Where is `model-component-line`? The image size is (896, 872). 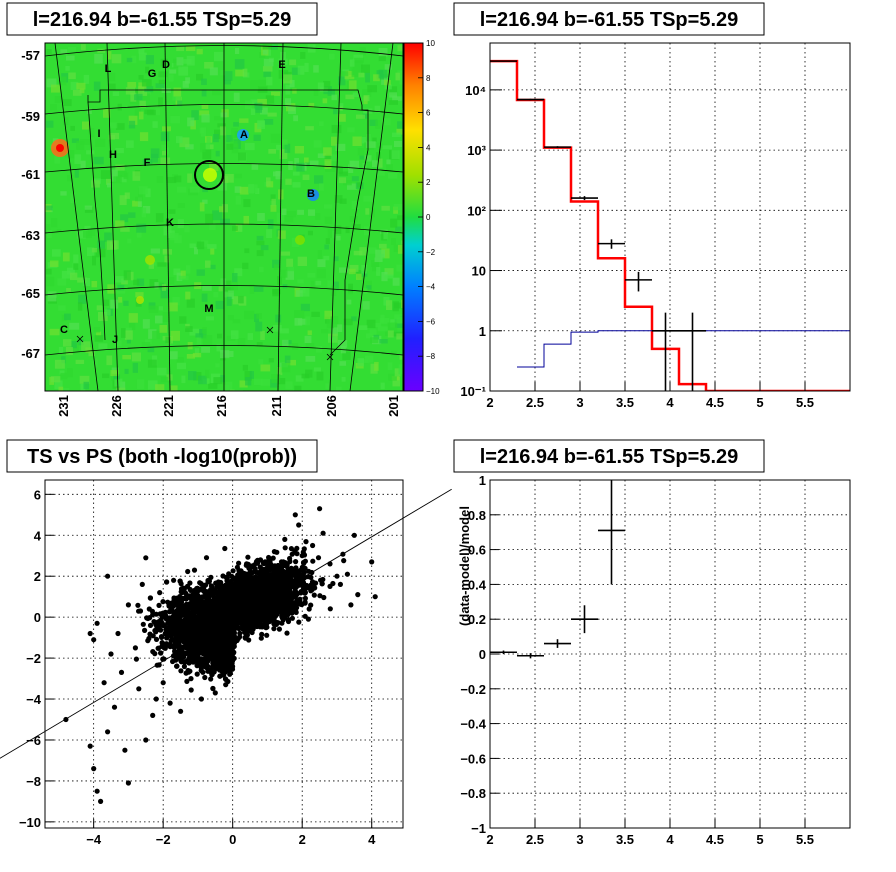 model-component-line is located at coordinates (683, 349).